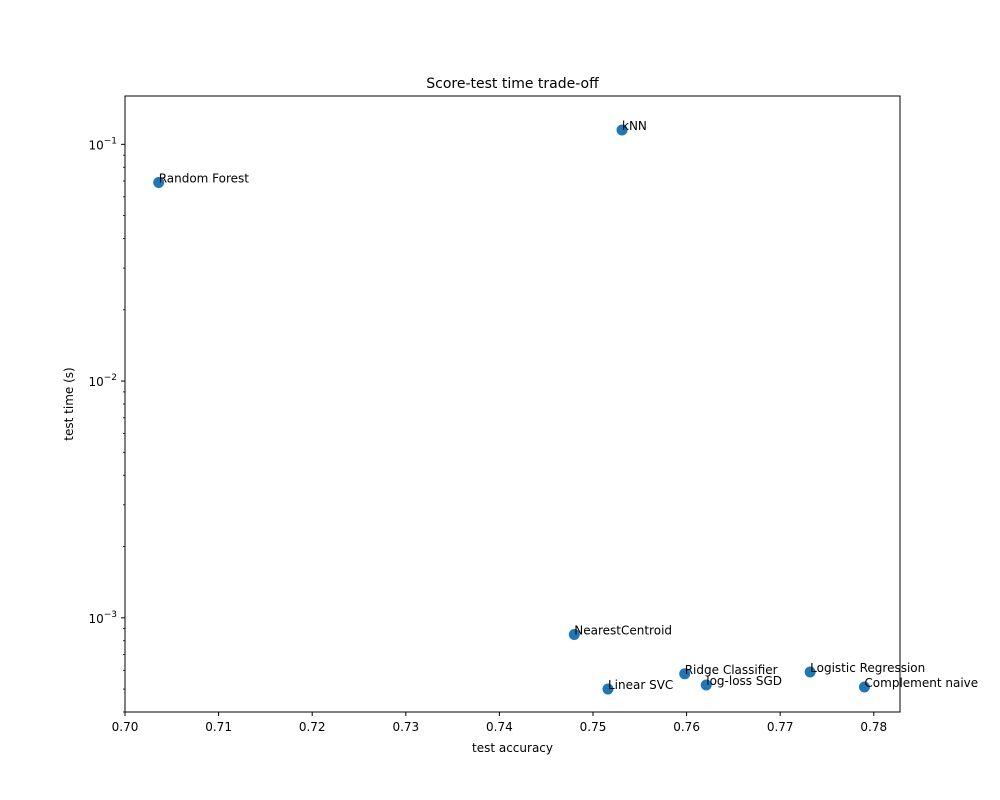 This screenshot has width=1000, height=800. Describe the element at coordinates (405, 727) in the screenshot. I see `x-tick-label: 0.73` at that location.